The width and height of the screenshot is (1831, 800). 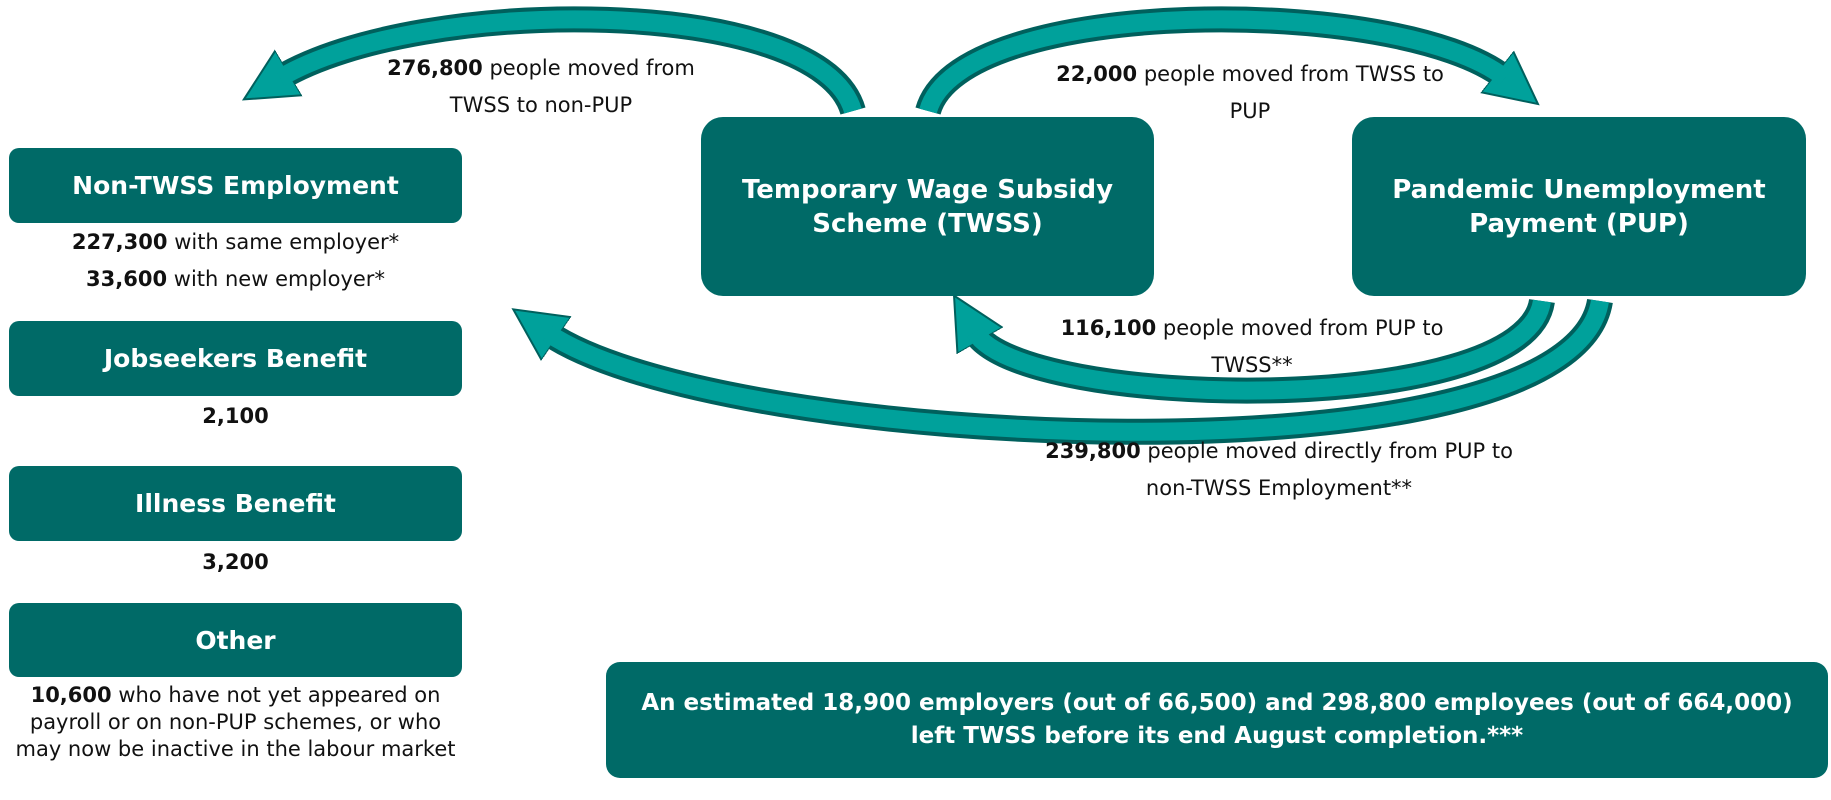 I want to click on text: with new employer*, so click(x=279, y=279).